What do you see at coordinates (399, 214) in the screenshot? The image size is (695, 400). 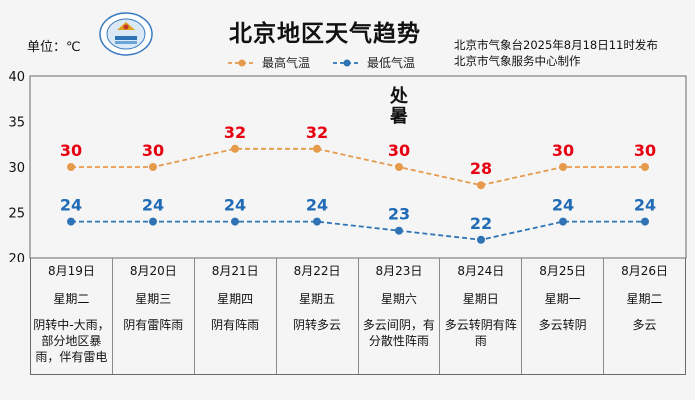 I see `data-label-low: 23` at bounding box center [399, 214].